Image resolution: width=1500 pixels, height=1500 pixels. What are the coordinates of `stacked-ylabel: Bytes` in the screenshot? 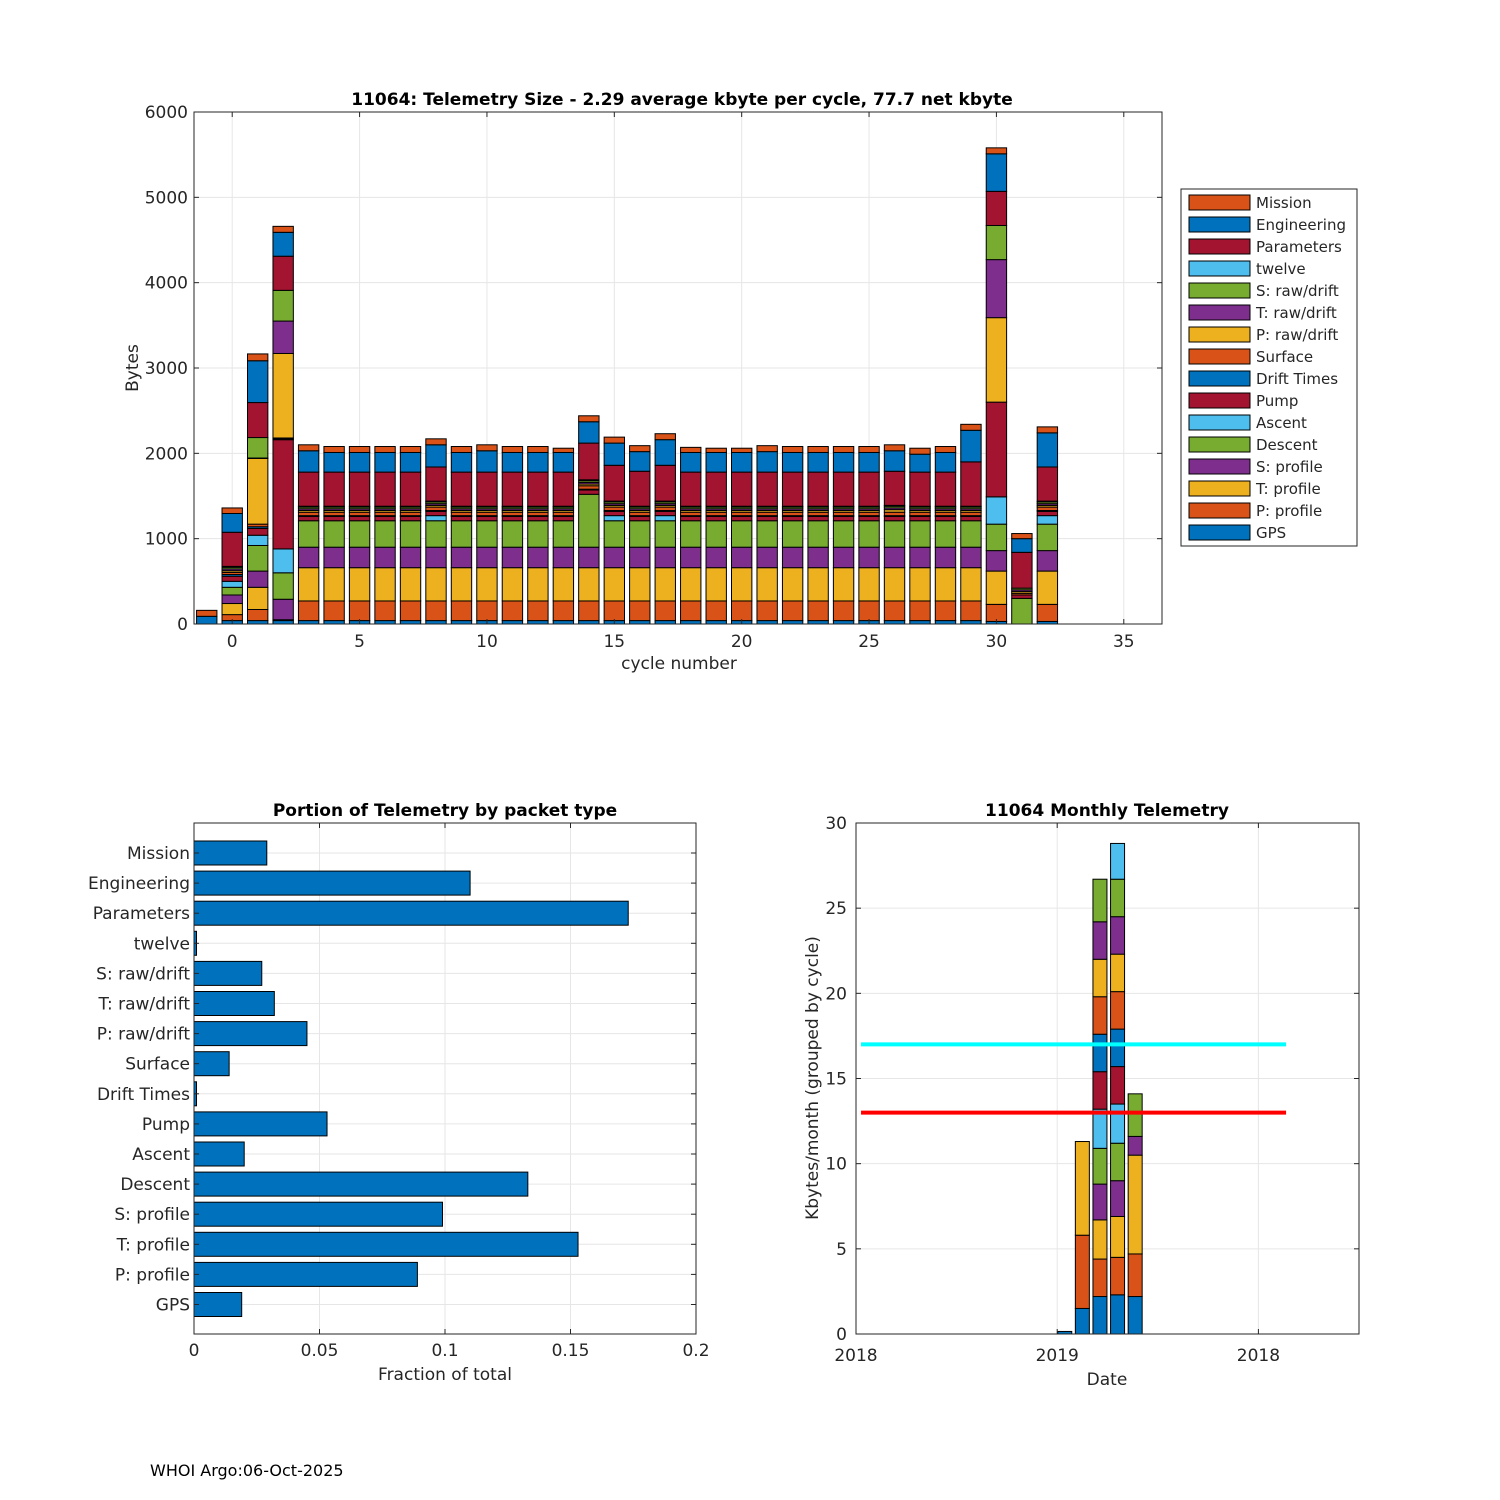 It's located at (133, 368).